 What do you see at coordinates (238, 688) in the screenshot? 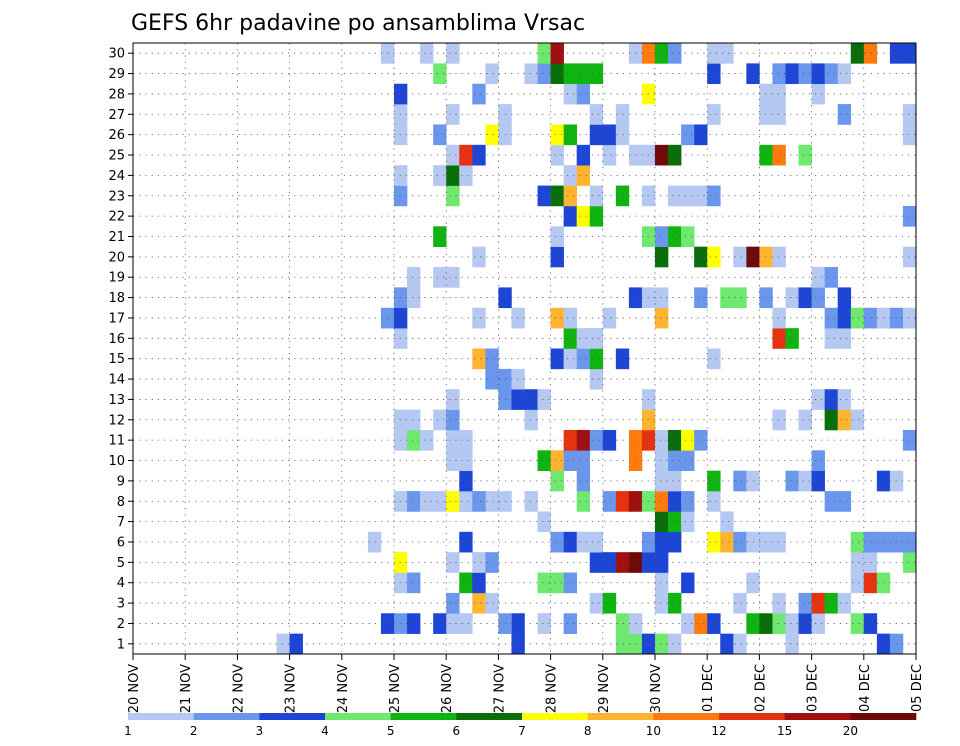
I see `x-tick-label: 22 NOV` at bounding box center [238, 688].